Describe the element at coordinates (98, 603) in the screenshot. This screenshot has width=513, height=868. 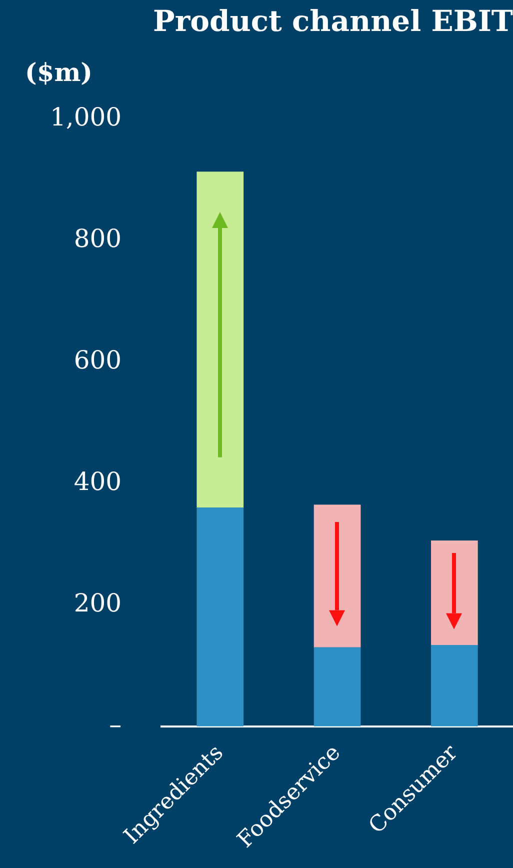
I see `y-tick-label: 200` at that location.